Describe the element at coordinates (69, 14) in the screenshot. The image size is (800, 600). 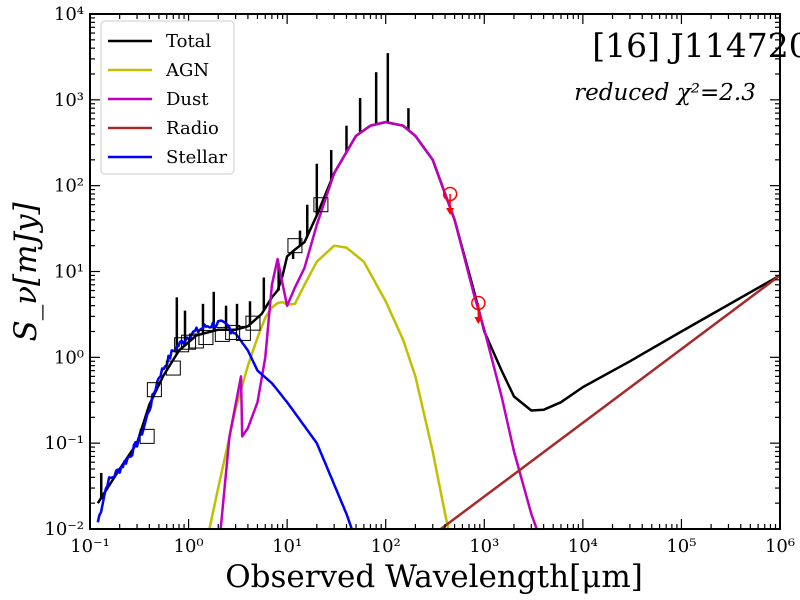
I see `y-tick-label: 10⁴` at that location.